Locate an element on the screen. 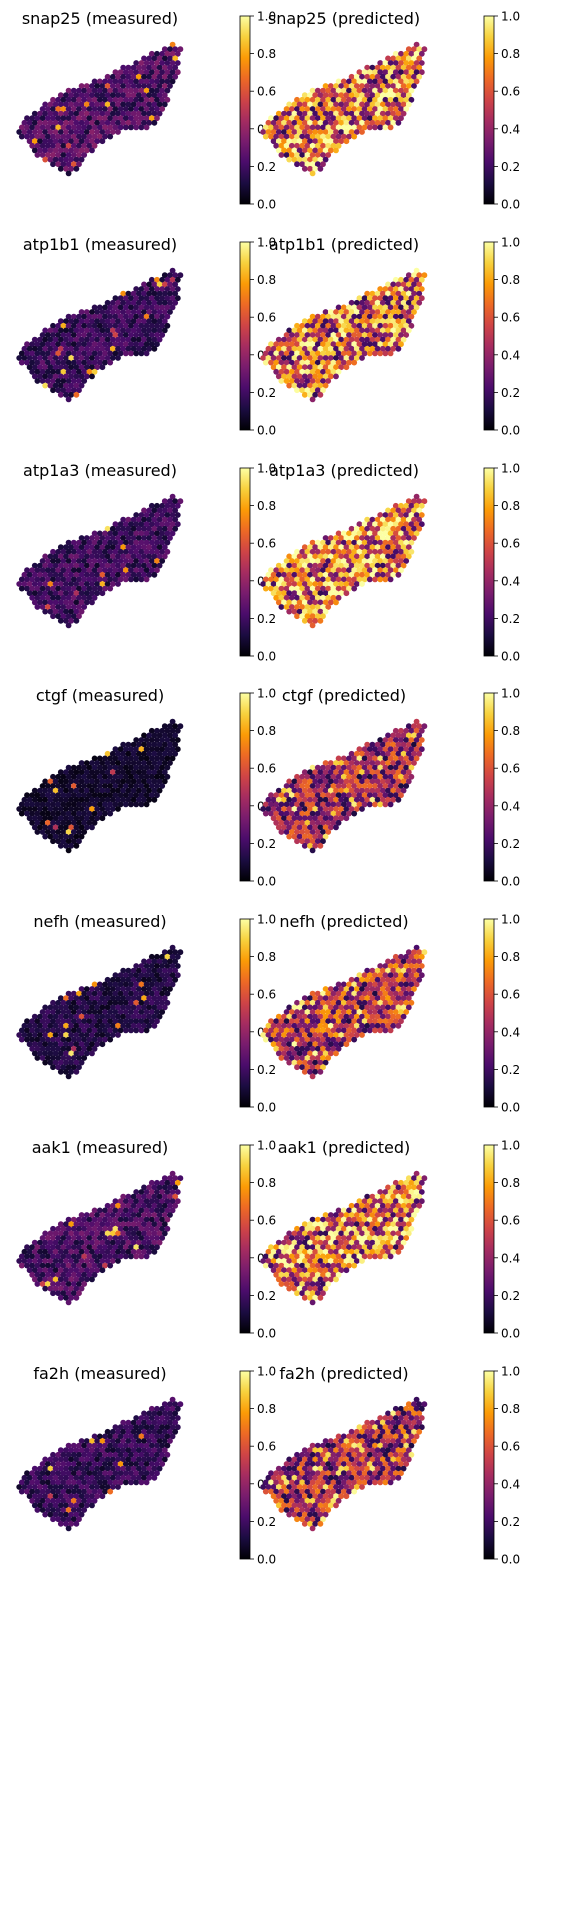 This screenshot has width=582, height=1920. colorbar-tick-label: 0.2 is located at coordinates (266, 1070).